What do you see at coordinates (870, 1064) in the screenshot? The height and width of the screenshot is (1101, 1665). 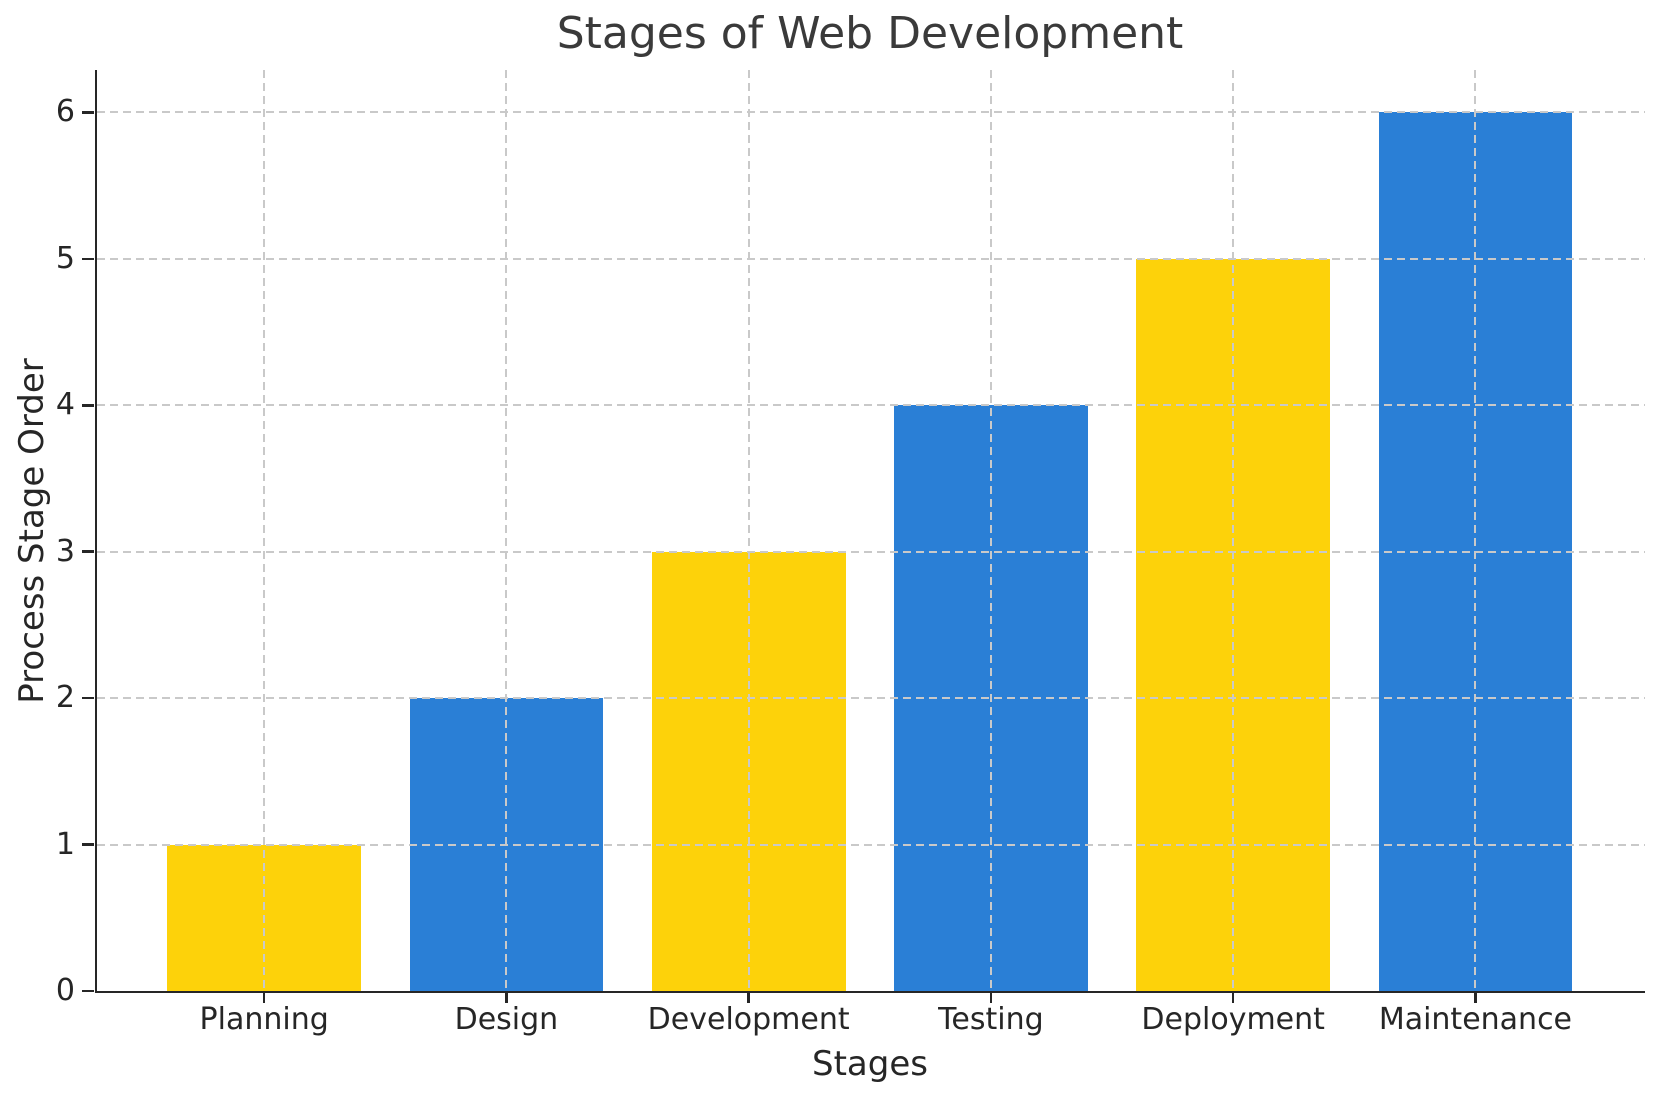 I see `x-axis-label: Stages` at bounding box center [870, 1064].